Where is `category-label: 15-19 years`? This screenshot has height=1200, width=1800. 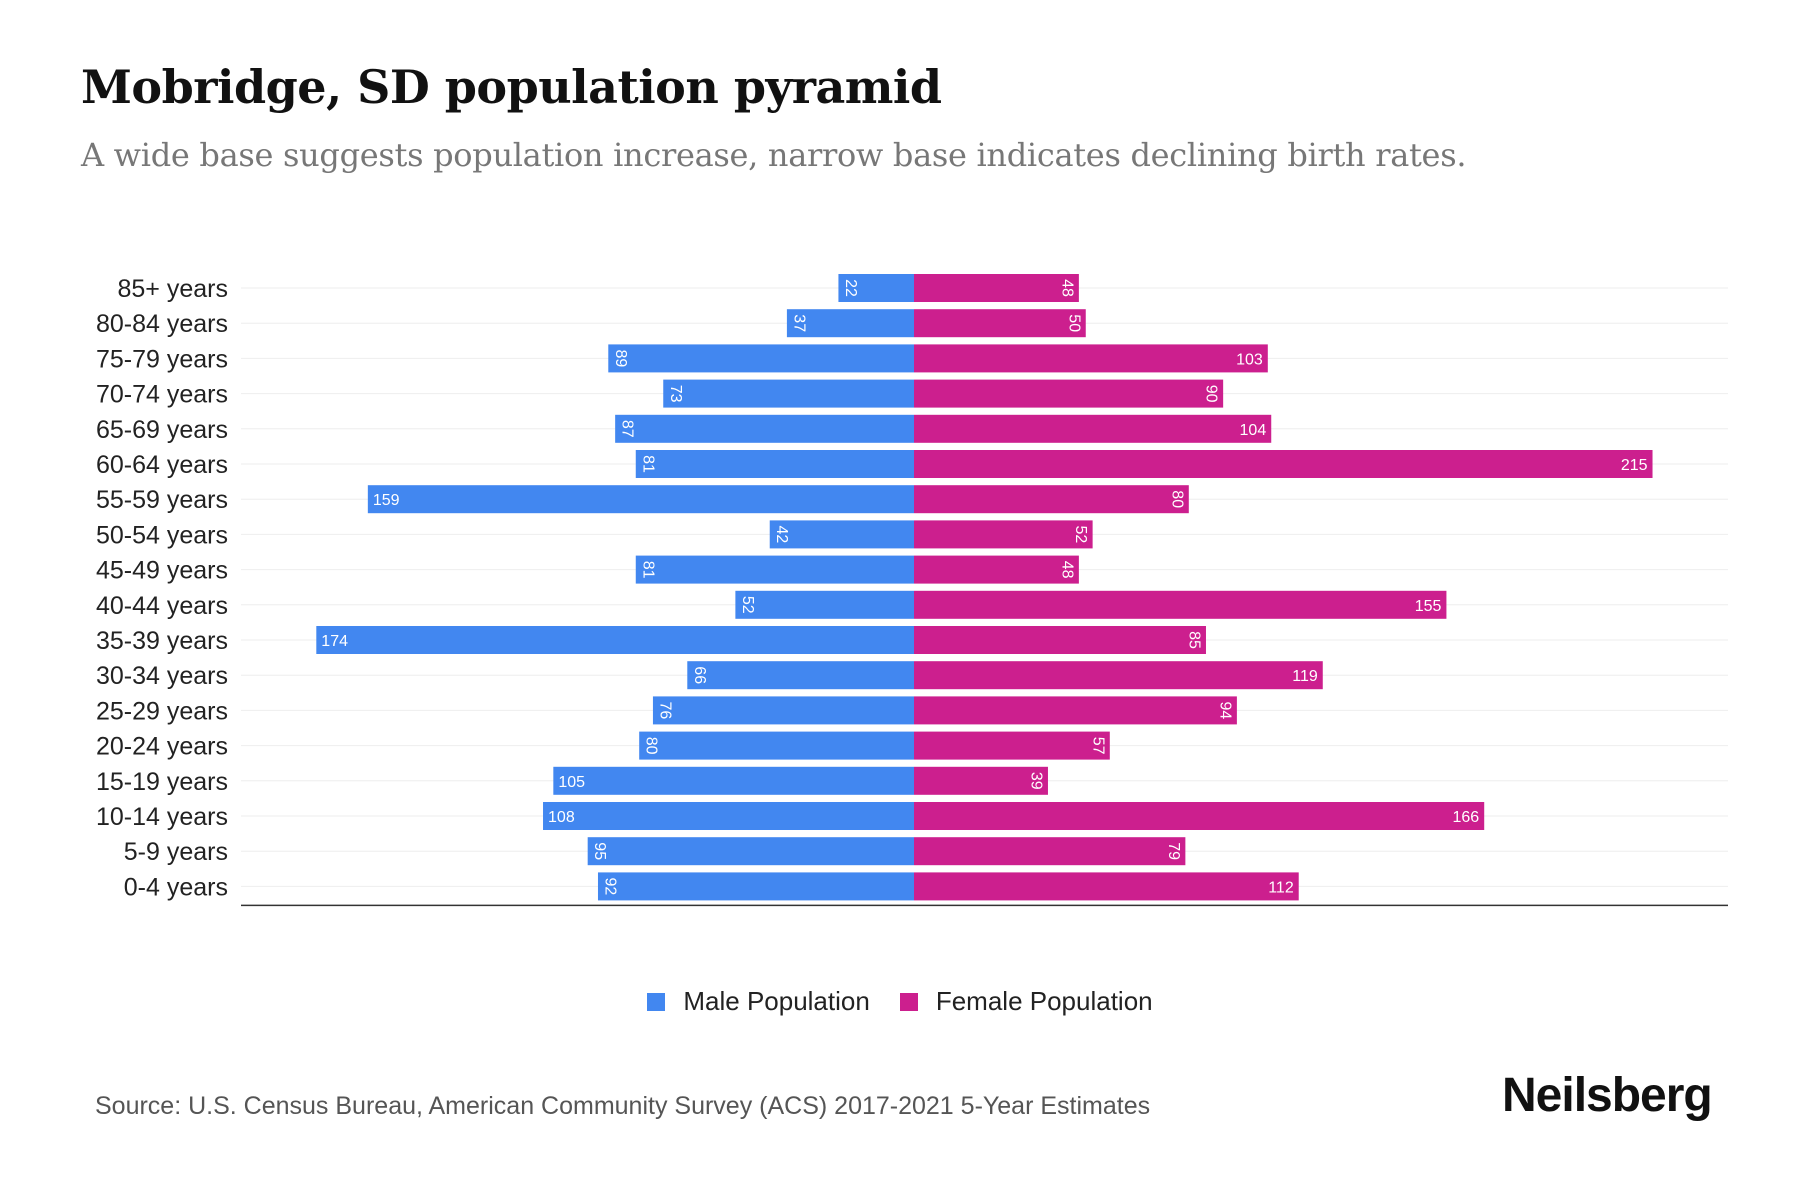
category-label: 15-19 years is located at coordinates (162, 782).